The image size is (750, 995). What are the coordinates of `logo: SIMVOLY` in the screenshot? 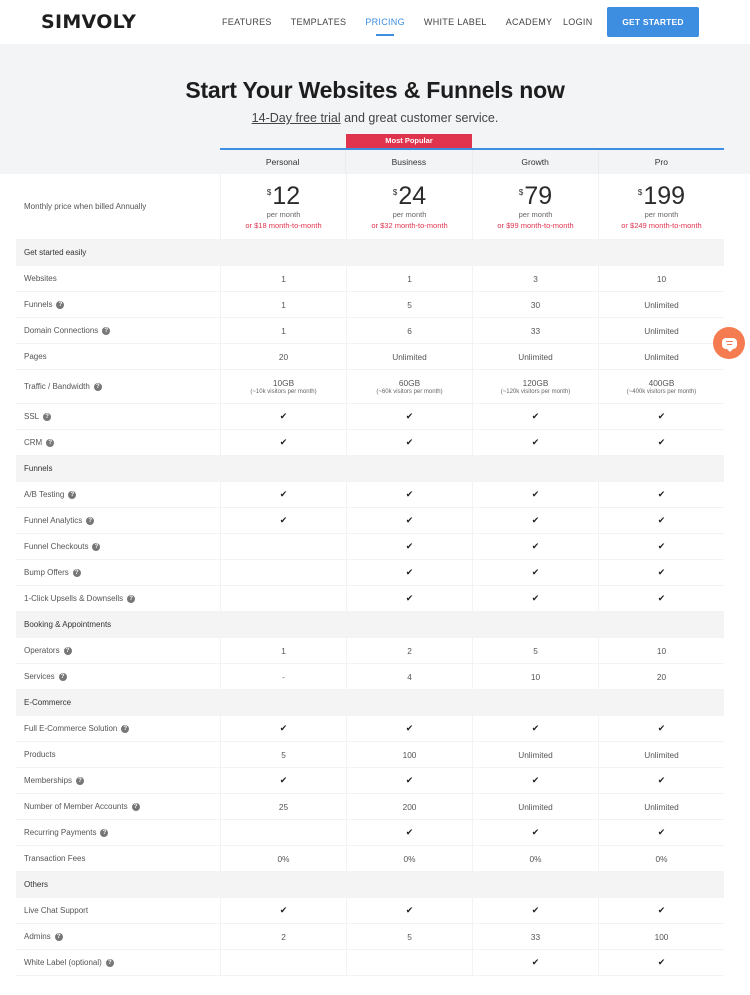 It's located at (89, 22).